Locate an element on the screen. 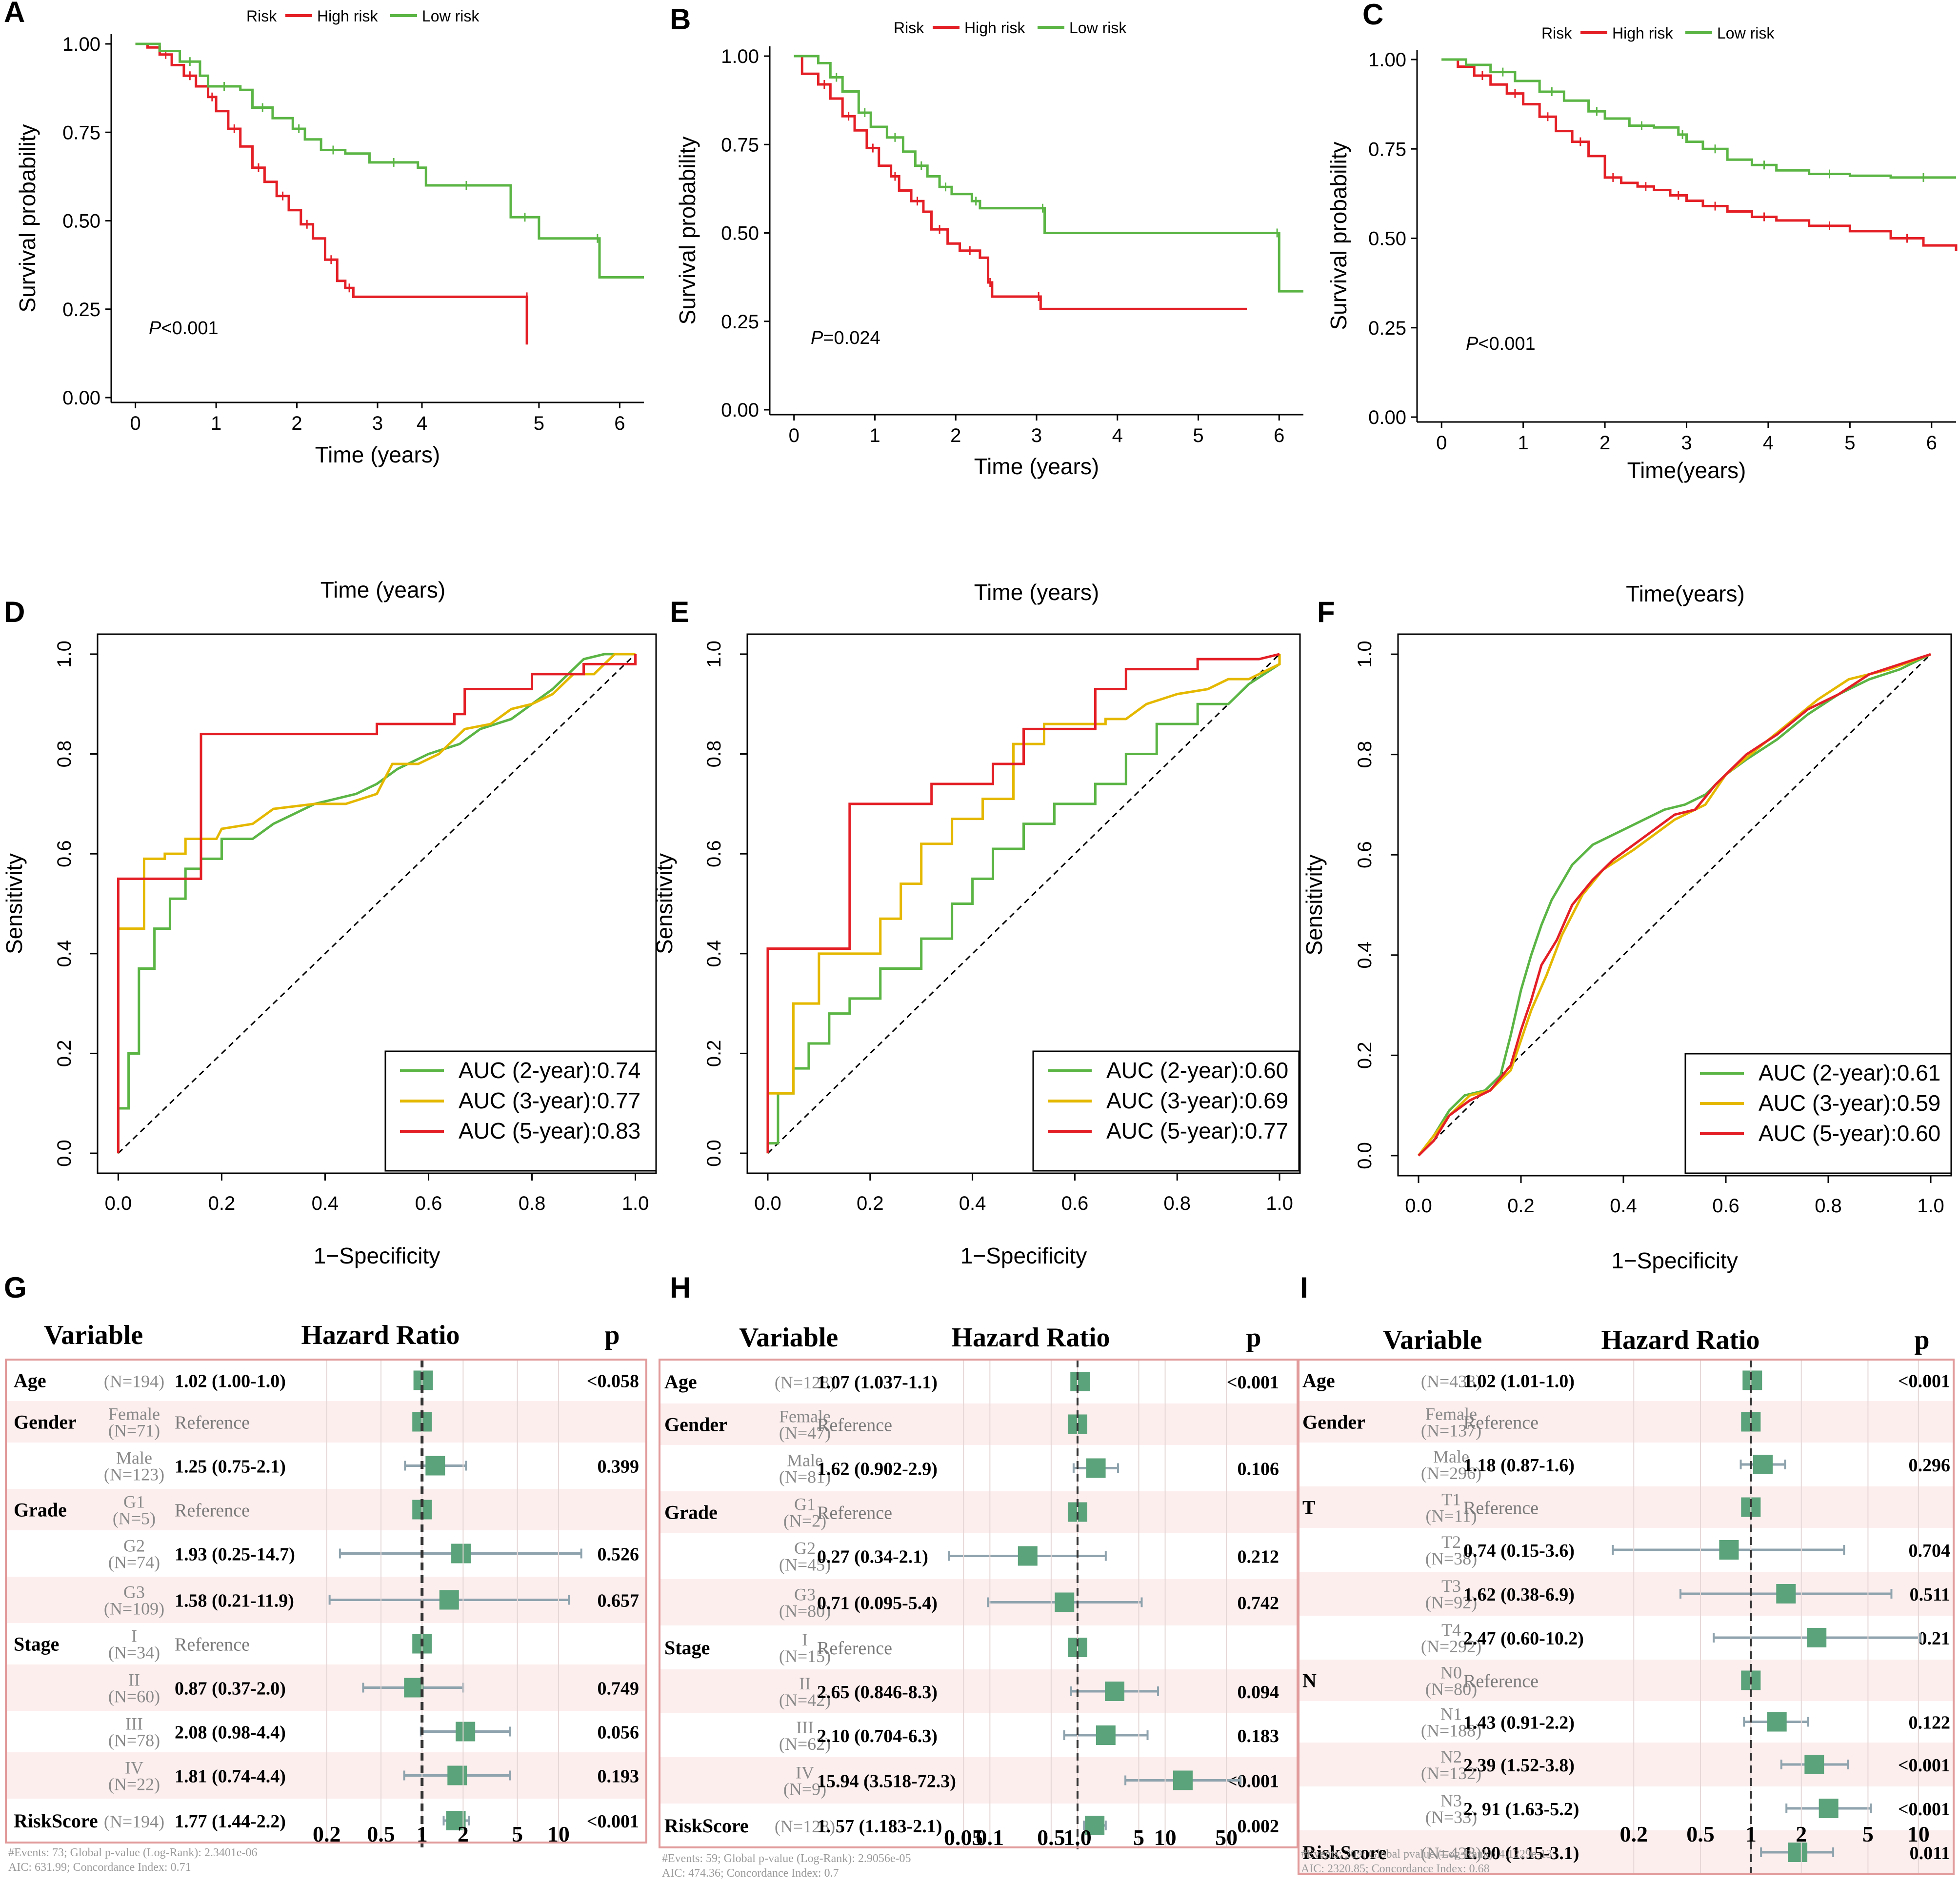 The width and height of the screenshot is (1959, 1904). row-n: (N=42) is located at coordinates (805, 1700).